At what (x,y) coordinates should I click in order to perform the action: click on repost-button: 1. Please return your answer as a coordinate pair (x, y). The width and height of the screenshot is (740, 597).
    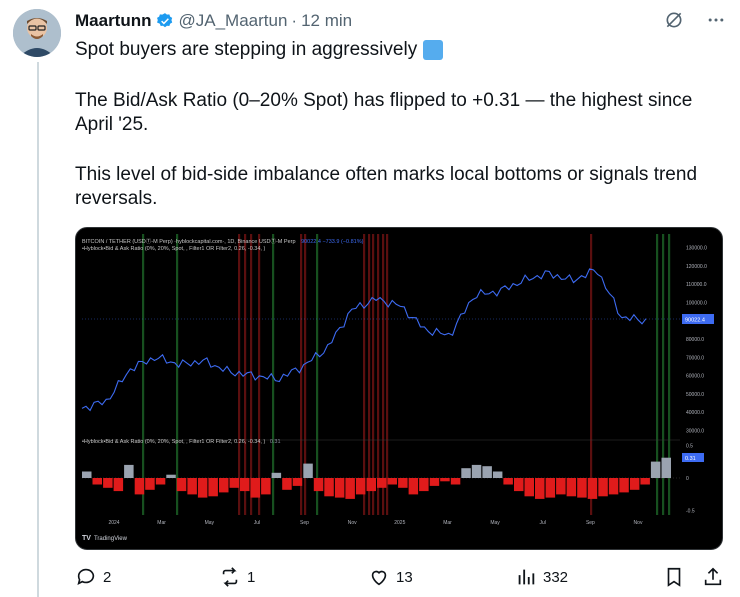
    Looking at the image, I should click on (237, 577).